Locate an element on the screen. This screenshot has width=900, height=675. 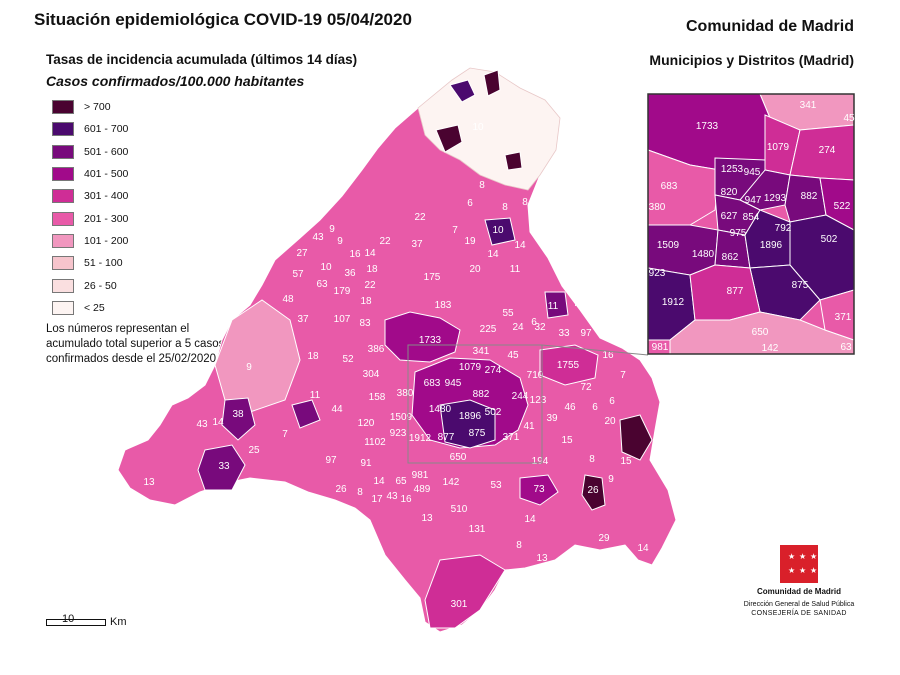
inset-value-label: 341 is located at coordinates (808, 105).